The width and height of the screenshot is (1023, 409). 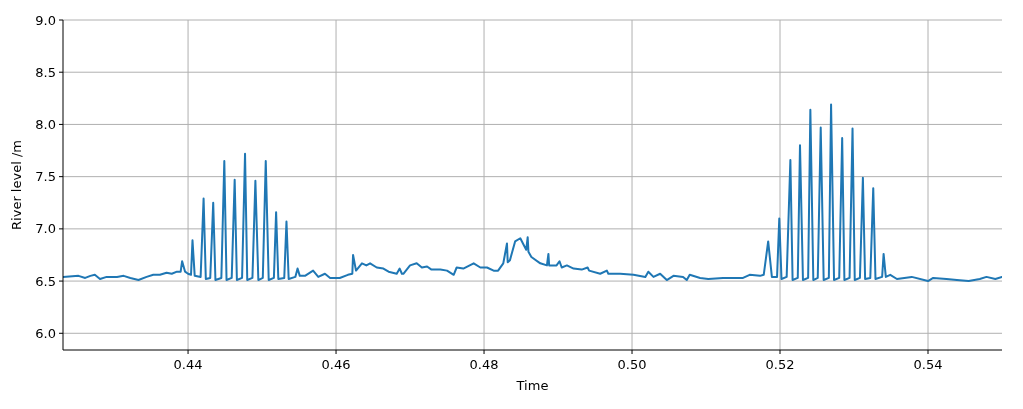 I want to click on x-tick-label: 0.52, so click(x=780, y=364).